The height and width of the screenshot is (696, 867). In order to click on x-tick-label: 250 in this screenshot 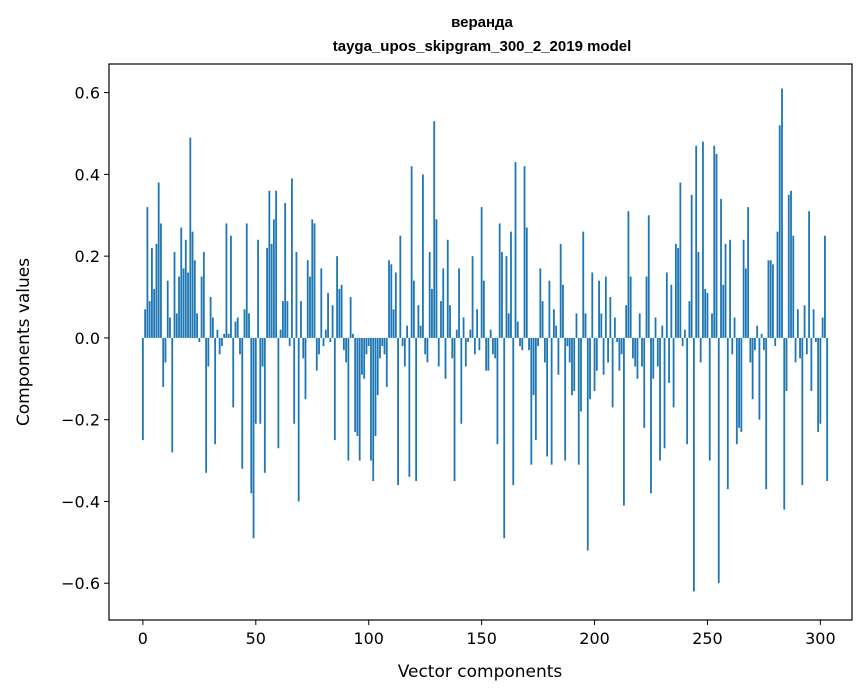, I will do `click(707, 638)`.